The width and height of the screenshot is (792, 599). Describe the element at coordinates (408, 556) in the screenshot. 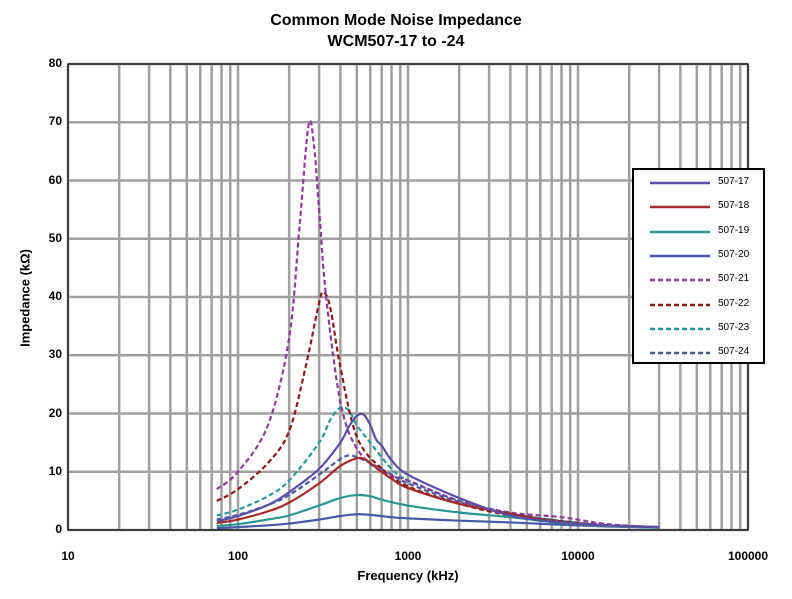

I see `x-tick-label: 1000` at that location.